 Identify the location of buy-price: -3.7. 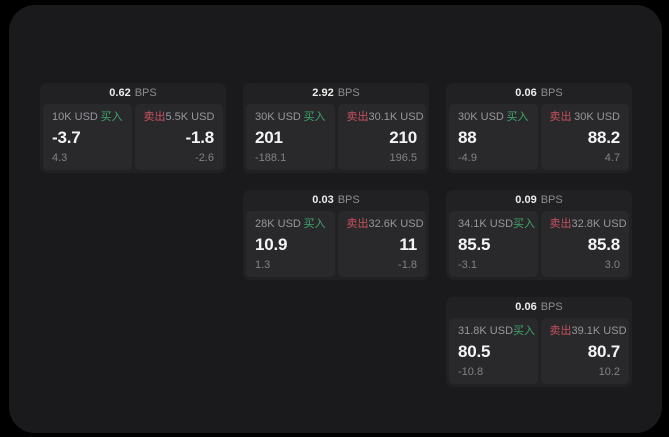
(66, 137).